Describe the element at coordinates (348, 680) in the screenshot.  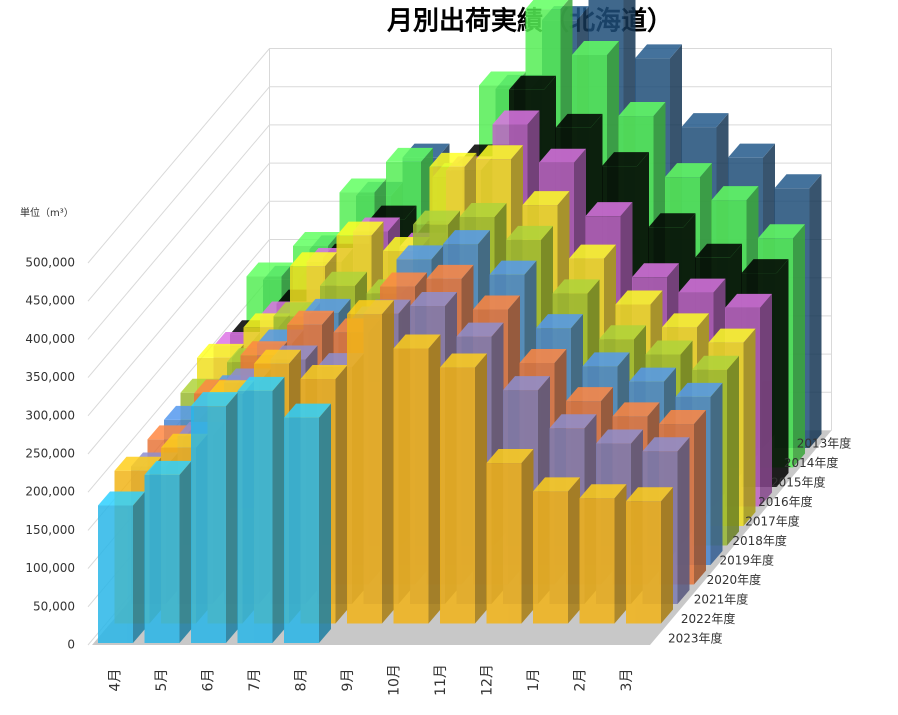
I see `x-tick-label: 9月` at that location.